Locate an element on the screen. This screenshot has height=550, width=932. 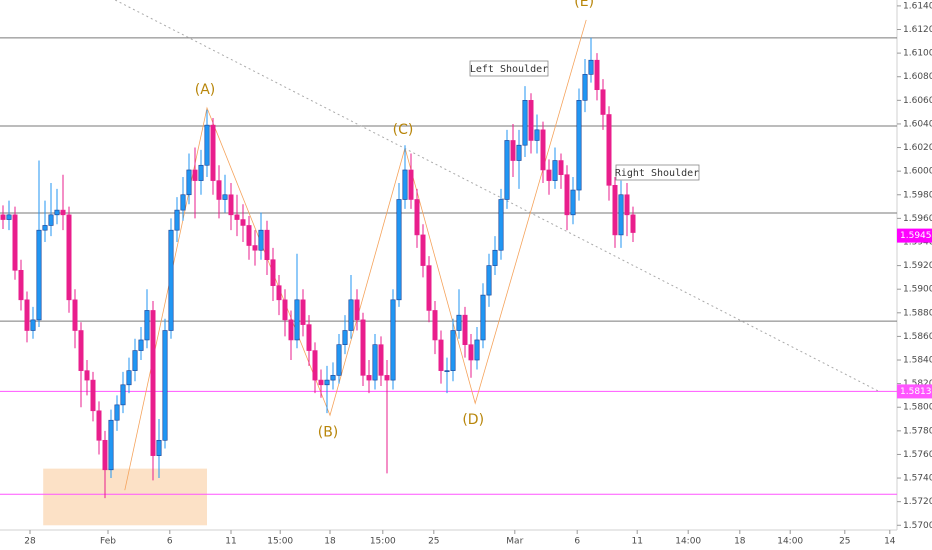
y-tick-label: 1.59200 is located at coordinates (917, 266).